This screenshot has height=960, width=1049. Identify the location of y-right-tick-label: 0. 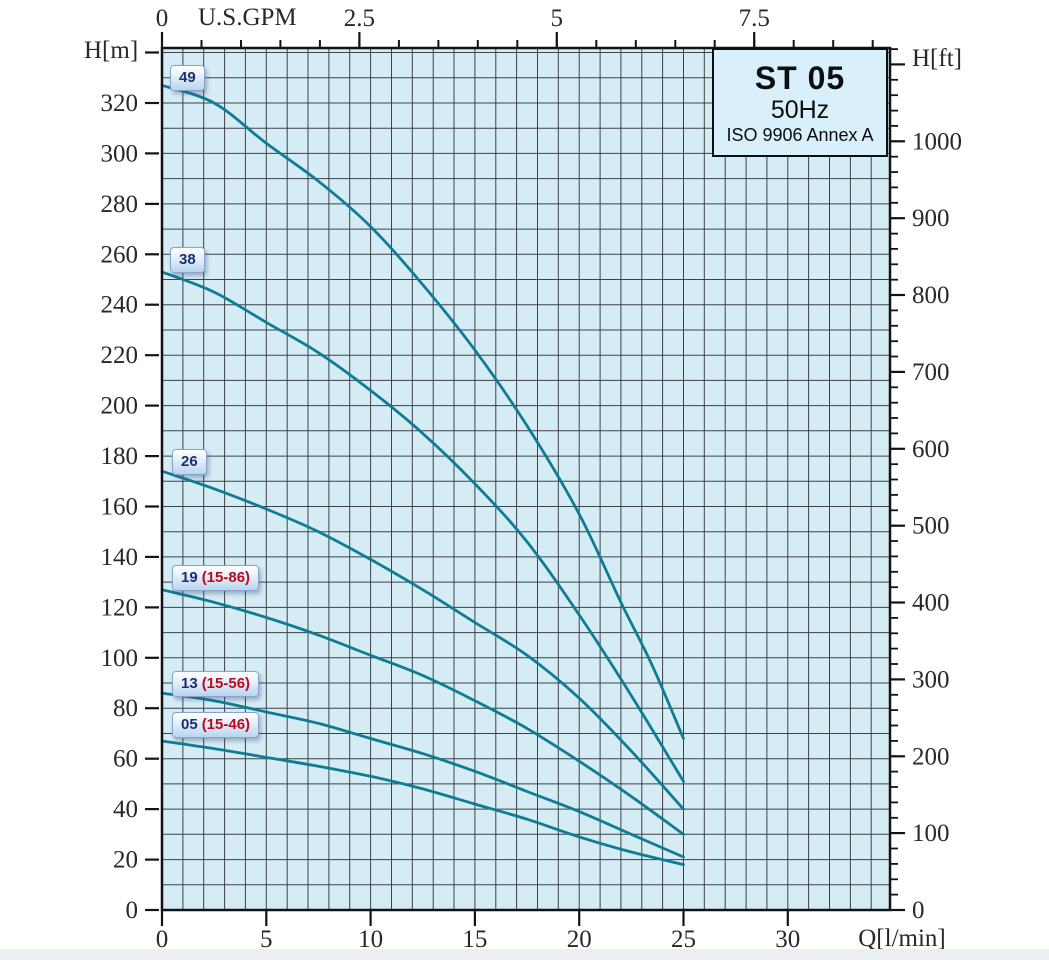
(918, 910).